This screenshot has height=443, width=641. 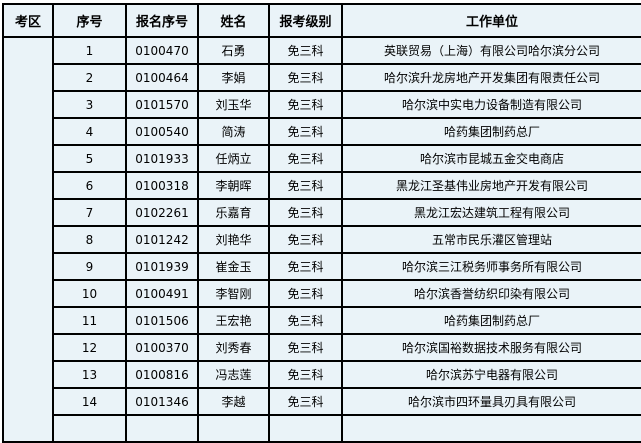 I want to click on reg-no-cell: 0100370, so click(x=162, y=347).